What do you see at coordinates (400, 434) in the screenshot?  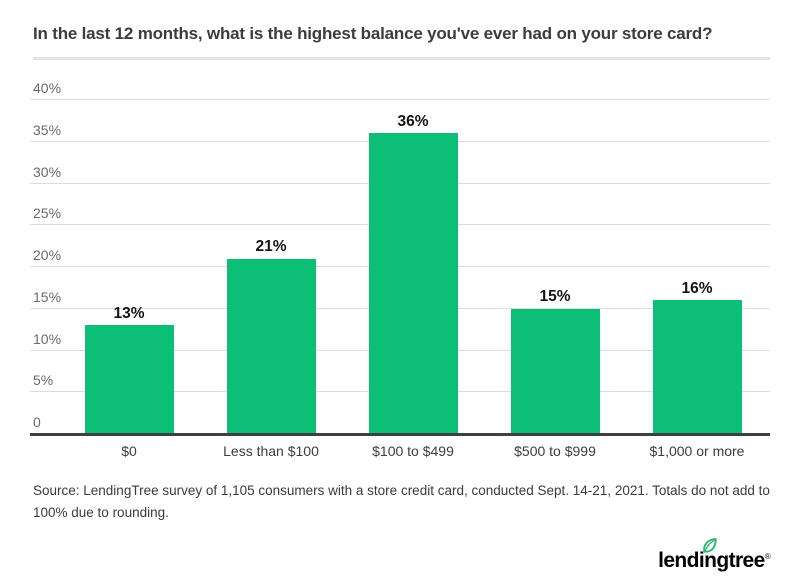 I see `x-axis-line` at bounding box center [400, 434].